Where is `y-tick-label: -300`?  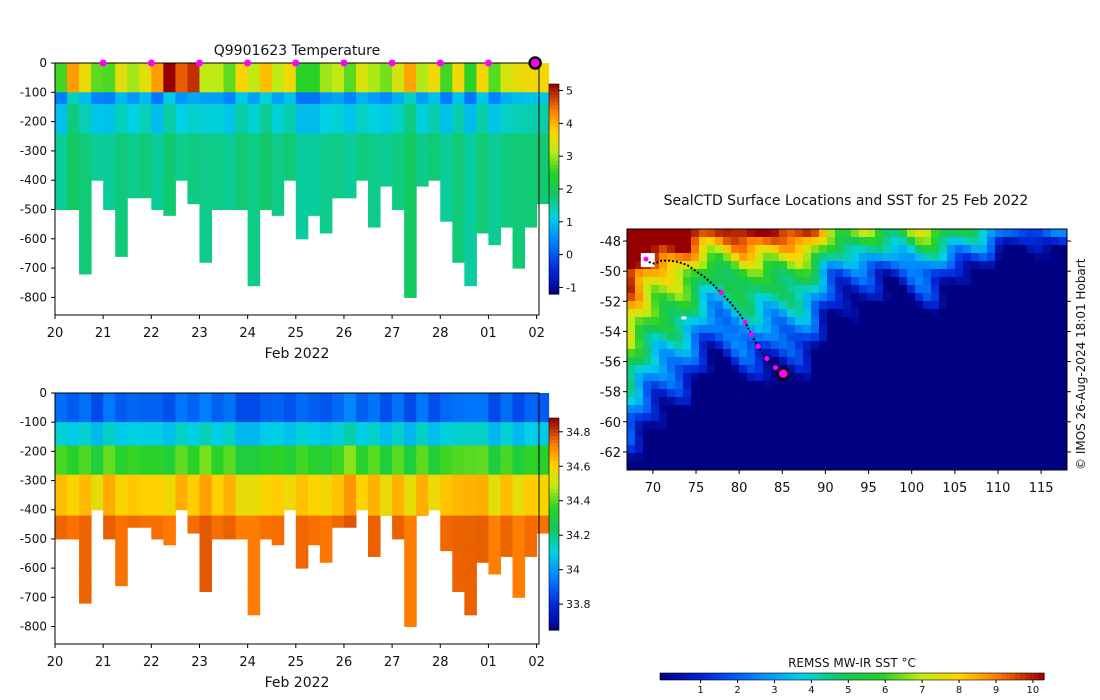 y-tick-label: -300 is located at coordinates (33, 481).